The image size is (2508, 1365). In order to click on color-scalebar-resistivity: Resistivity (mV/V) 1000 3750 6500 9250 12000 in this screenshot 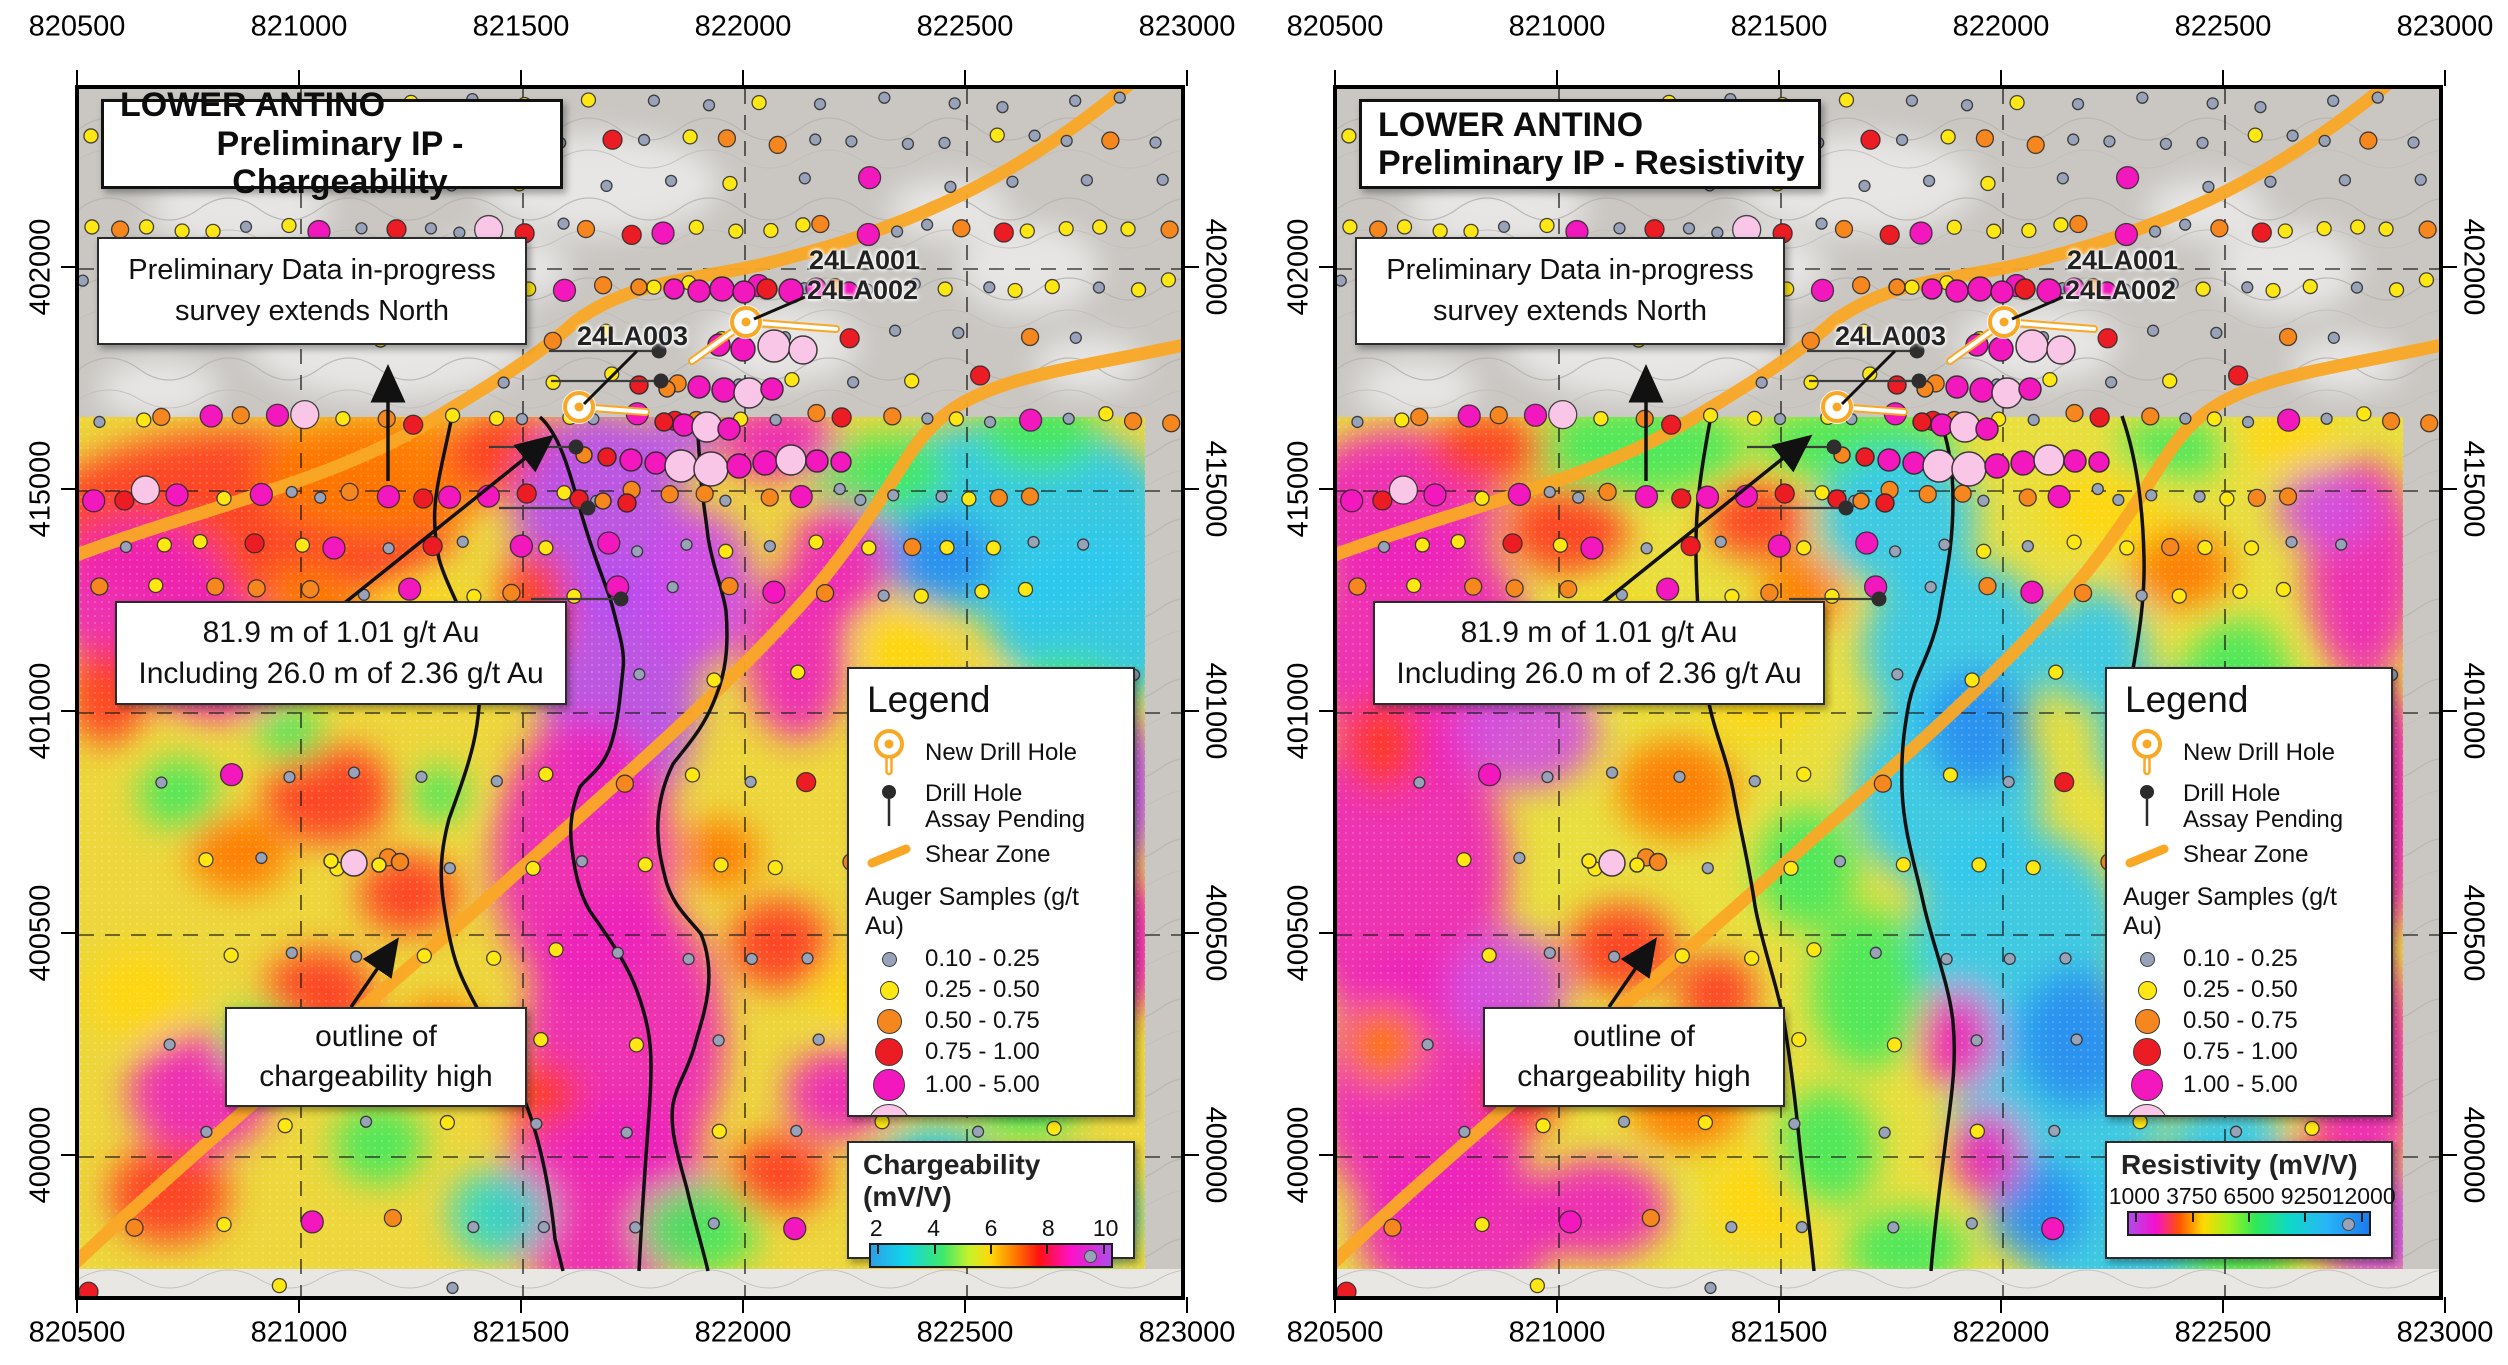, I will do `click(2250, 1200)`.